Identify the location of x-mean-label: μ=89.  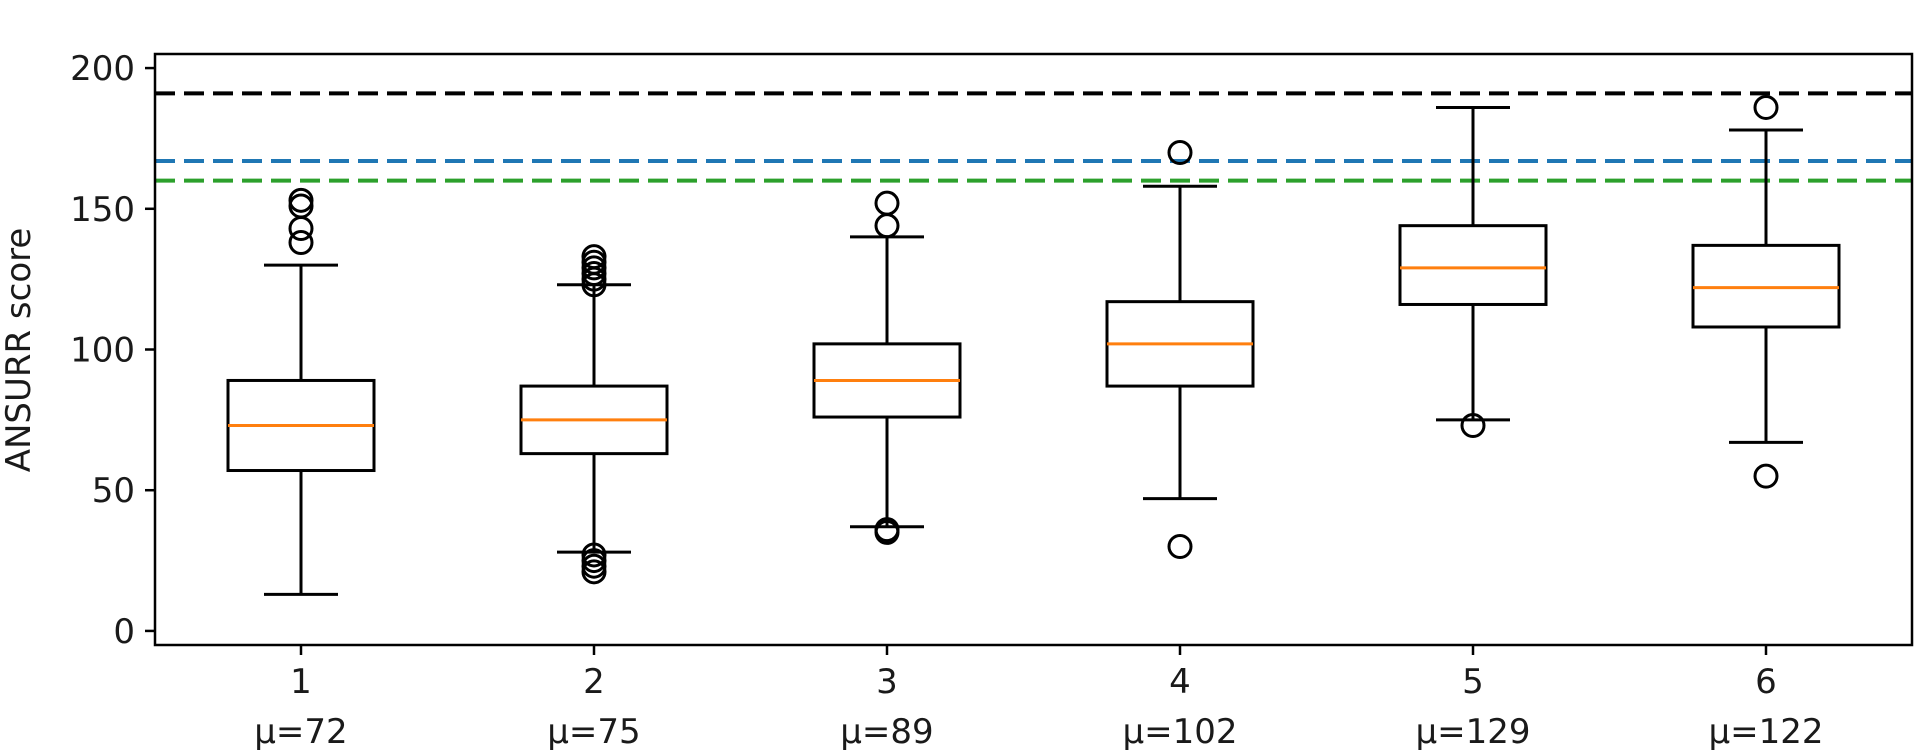
(886, 732).